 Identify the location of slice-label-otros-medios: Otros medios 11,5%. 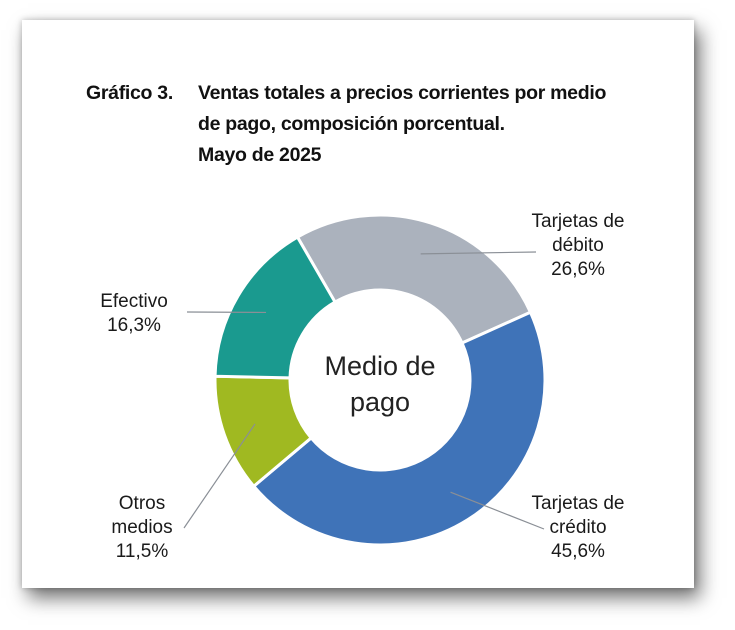
(141, 527).